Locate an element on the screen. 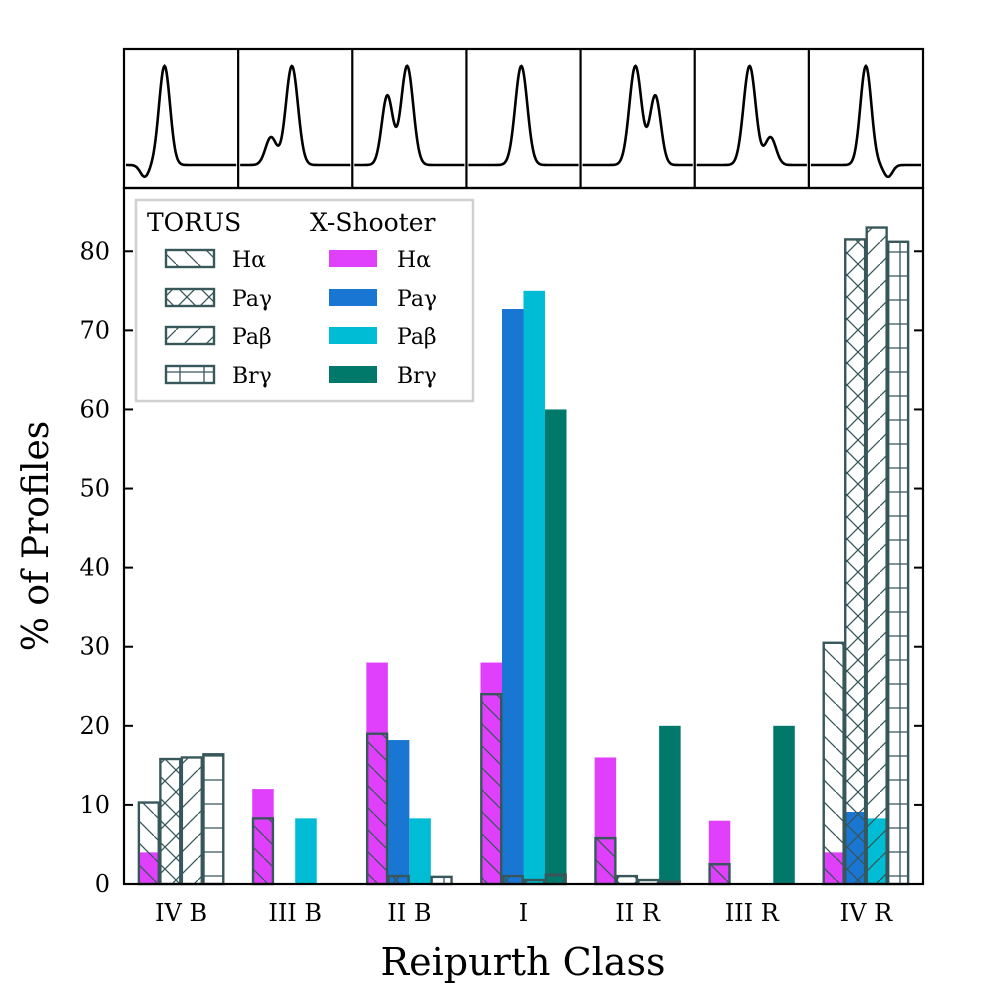 This screenshot has width=993, height=993. legend-swatch-torus-halpha is located at coordinates (190, 258).